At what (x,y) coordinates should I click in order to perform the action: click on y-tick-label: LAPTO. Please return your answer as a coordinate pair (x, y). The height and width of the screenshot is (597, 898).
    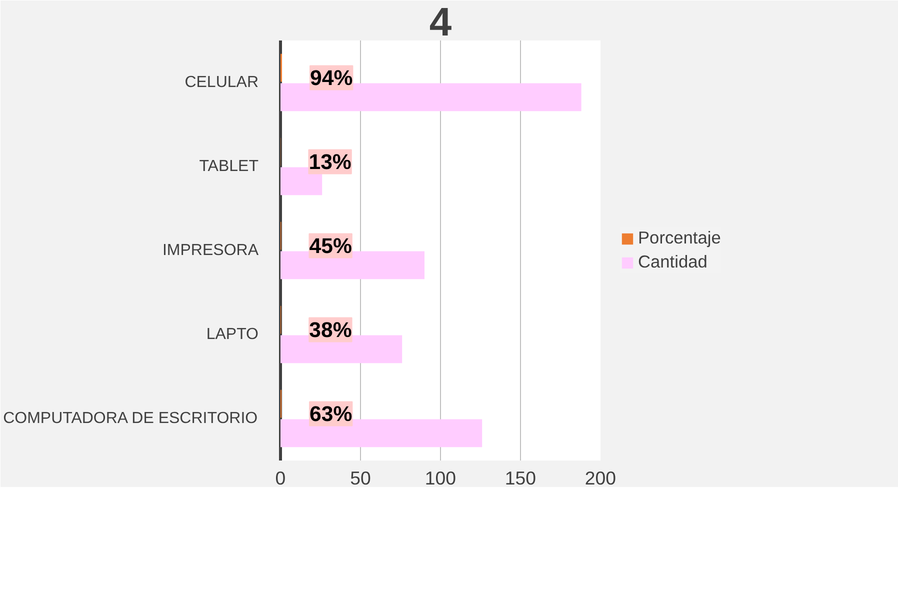
    Looking at the image, I should click on (232, 334).